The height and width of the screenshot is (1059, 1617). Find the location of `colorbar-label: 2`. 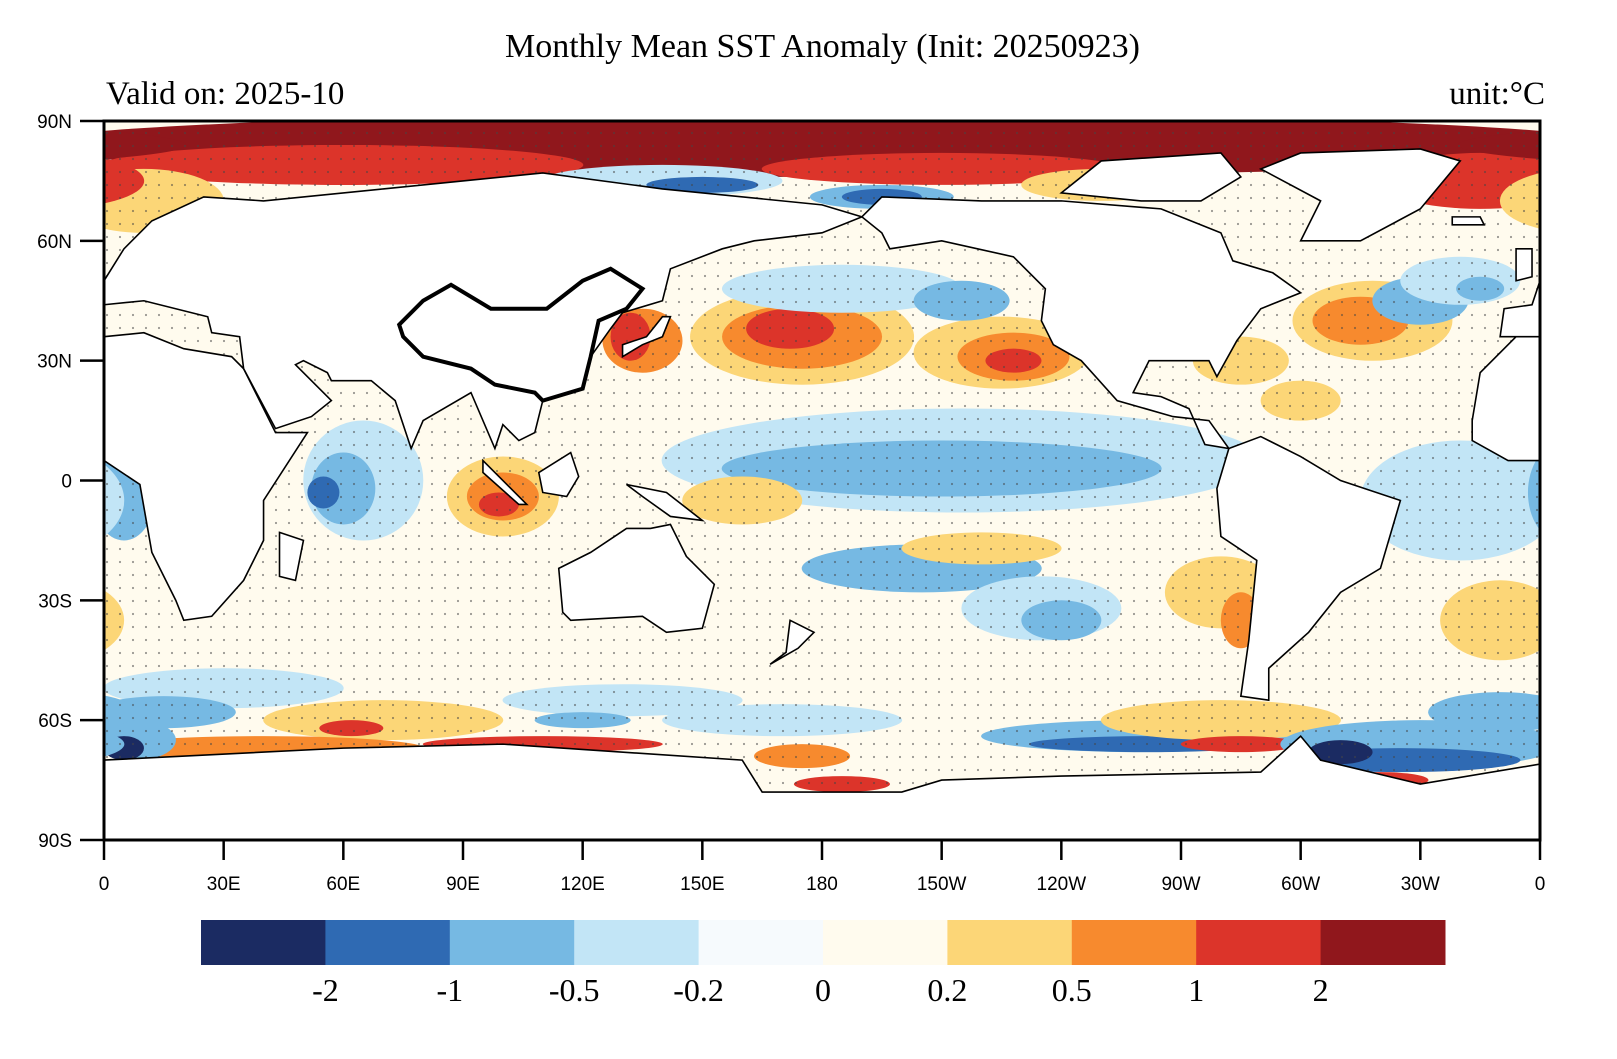

colorbar-label: 2 is located at coordinates (1320, 990).